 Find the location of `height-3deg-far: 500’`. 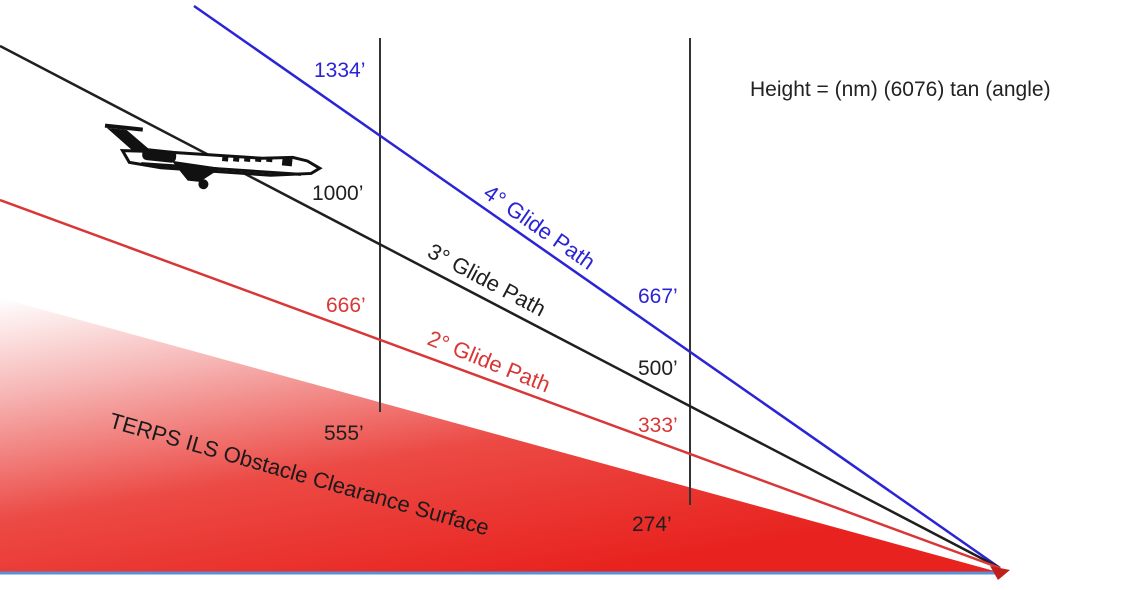

height-3deg-far: 500’ is located at coordinates (658, 368).